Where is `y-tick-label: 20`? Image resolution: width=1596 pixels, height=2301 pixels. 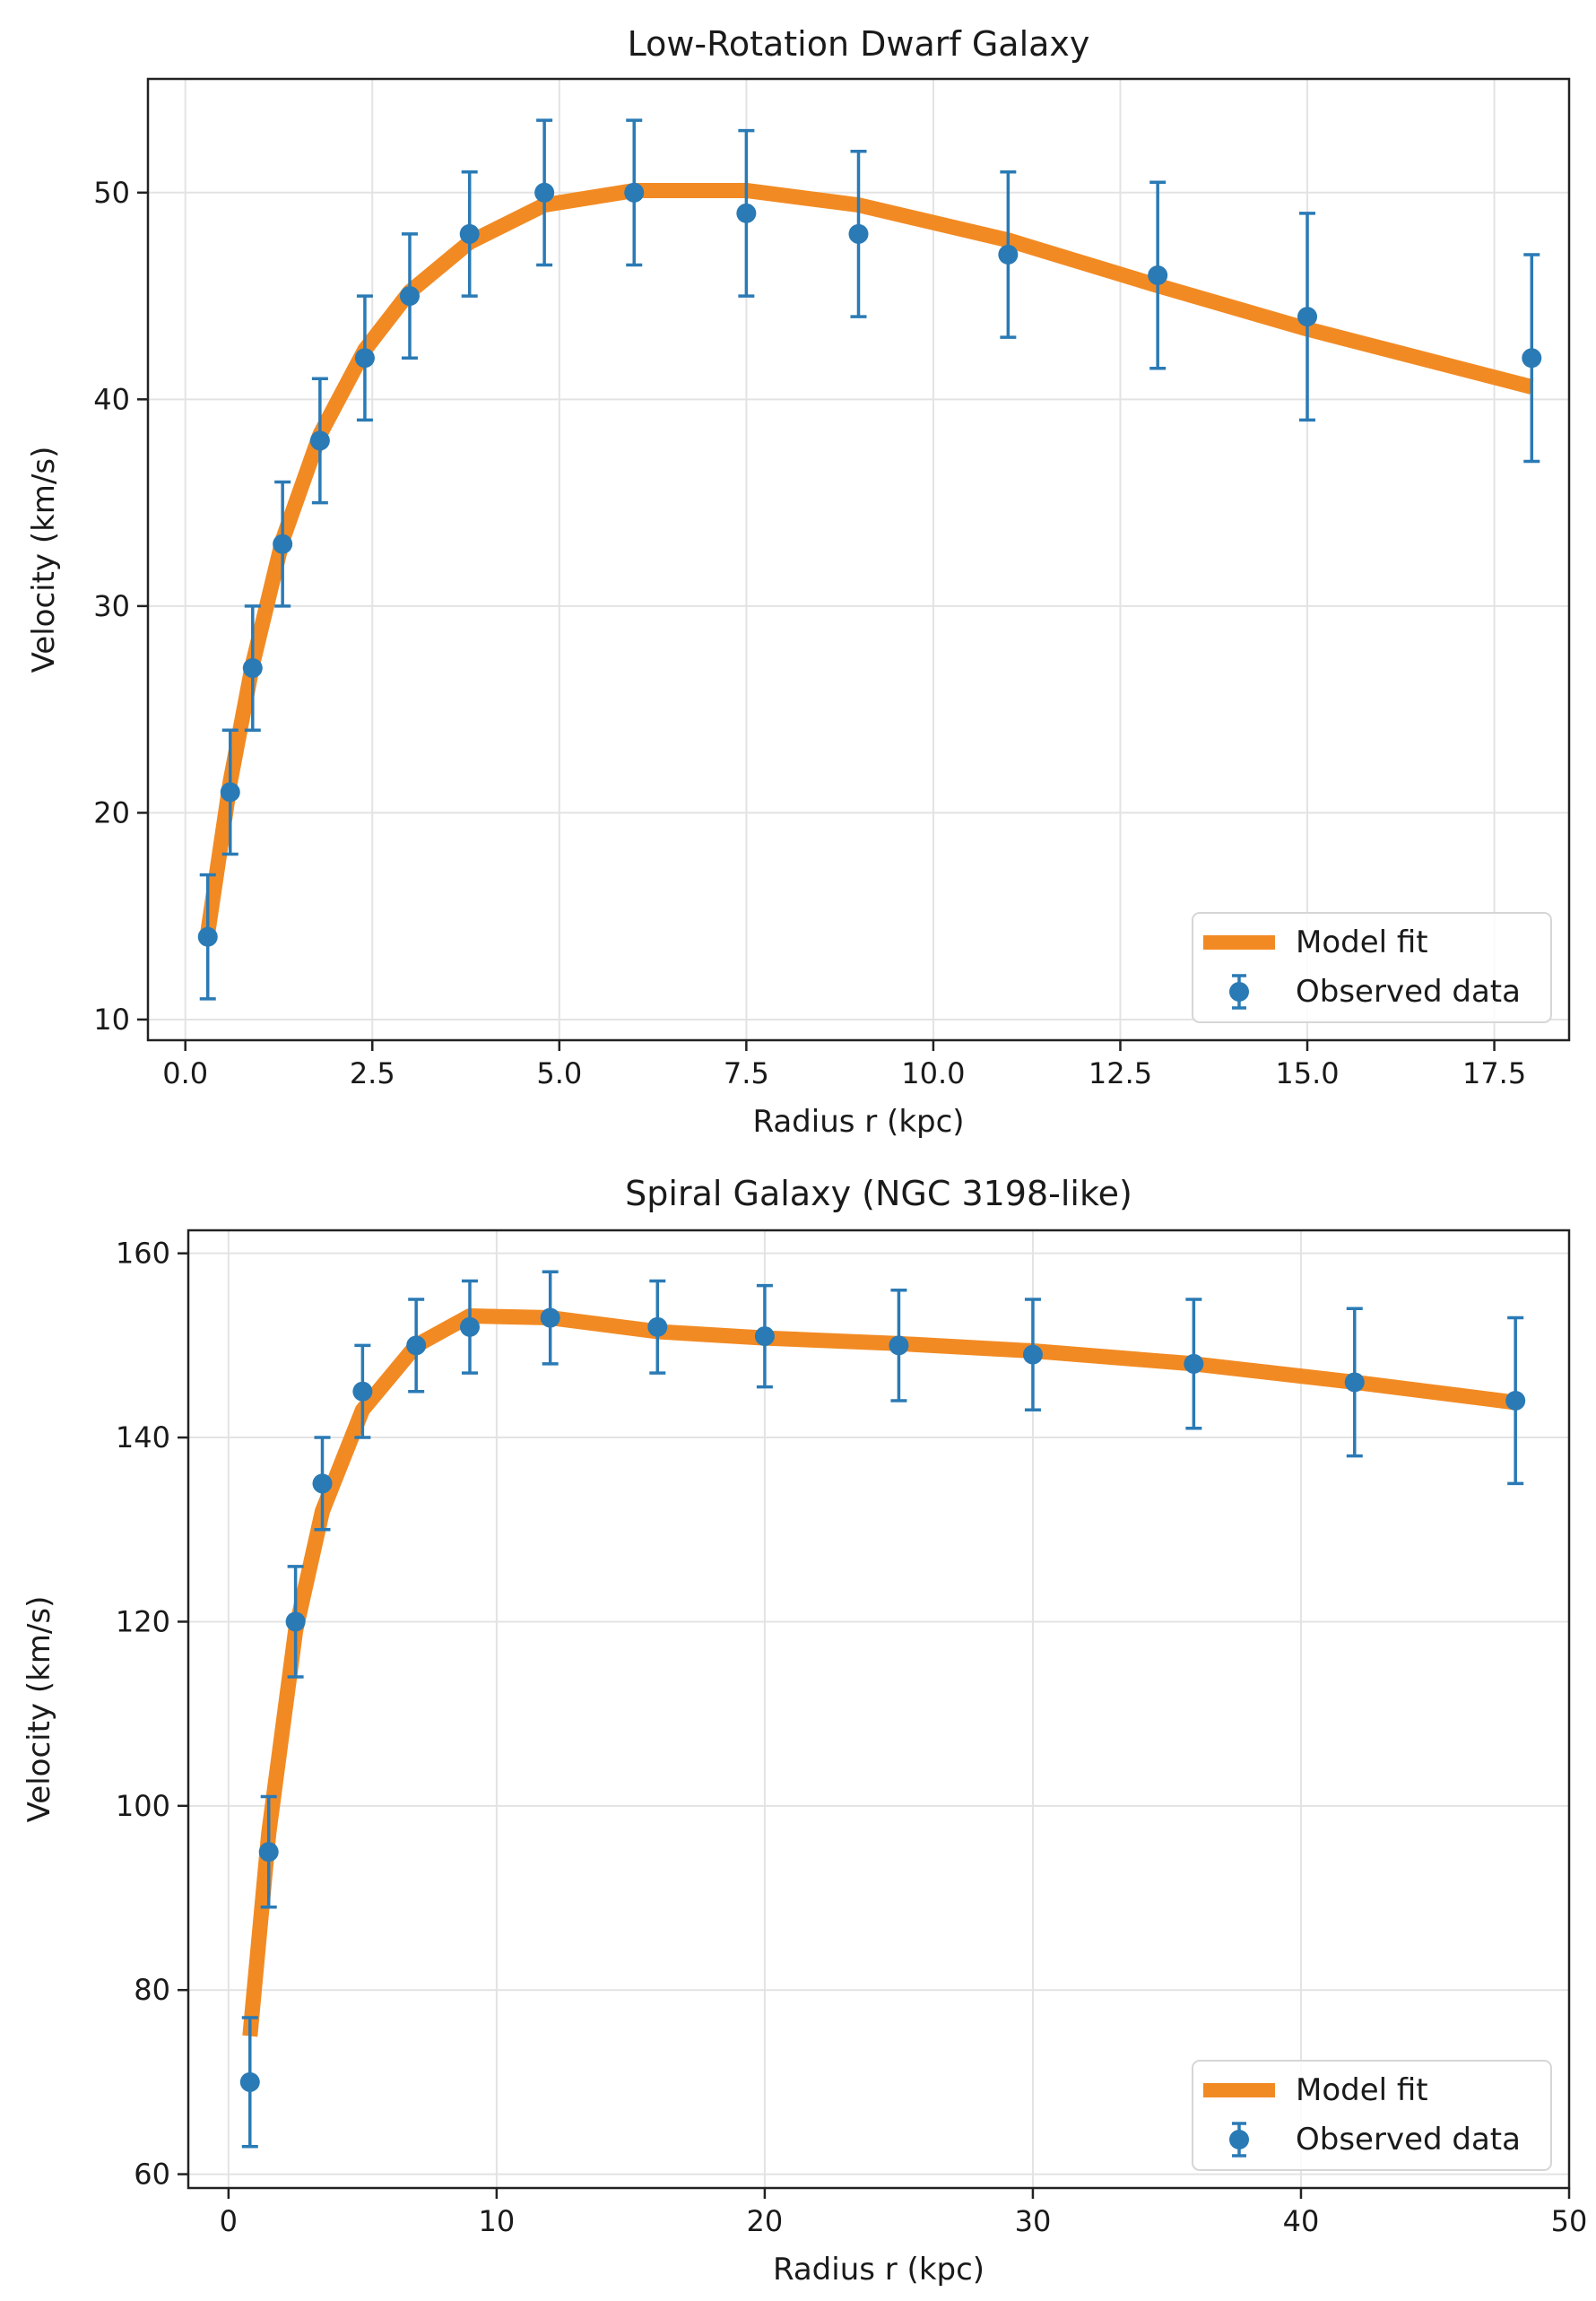 y-tick-label: 20 is located at coordinates (112, 812).